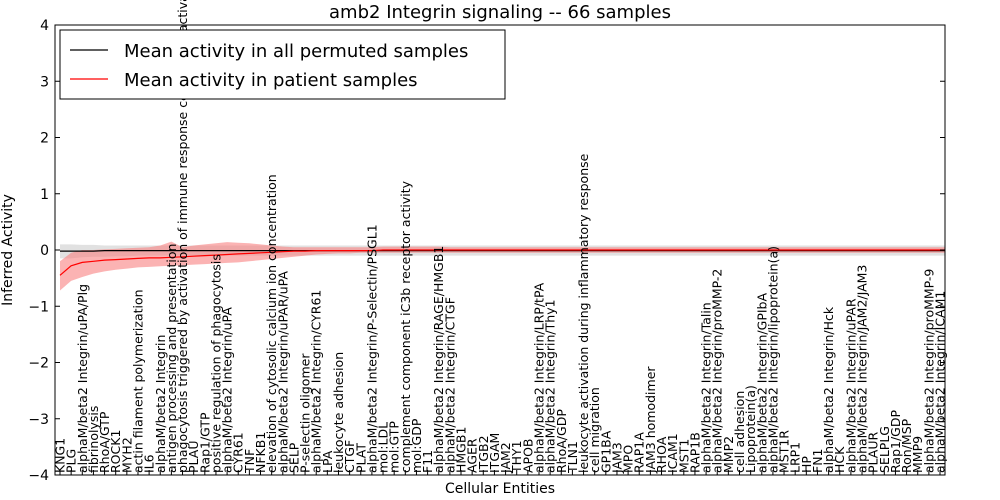 The width and height of the screenshot is (1000, 500). What do you see at coordinates (772, 359) in the screenshot?
I see `x-tick-label: alphaM/beta2 Integrin/lipoprotein(a)` at bounding box center [772, 359].